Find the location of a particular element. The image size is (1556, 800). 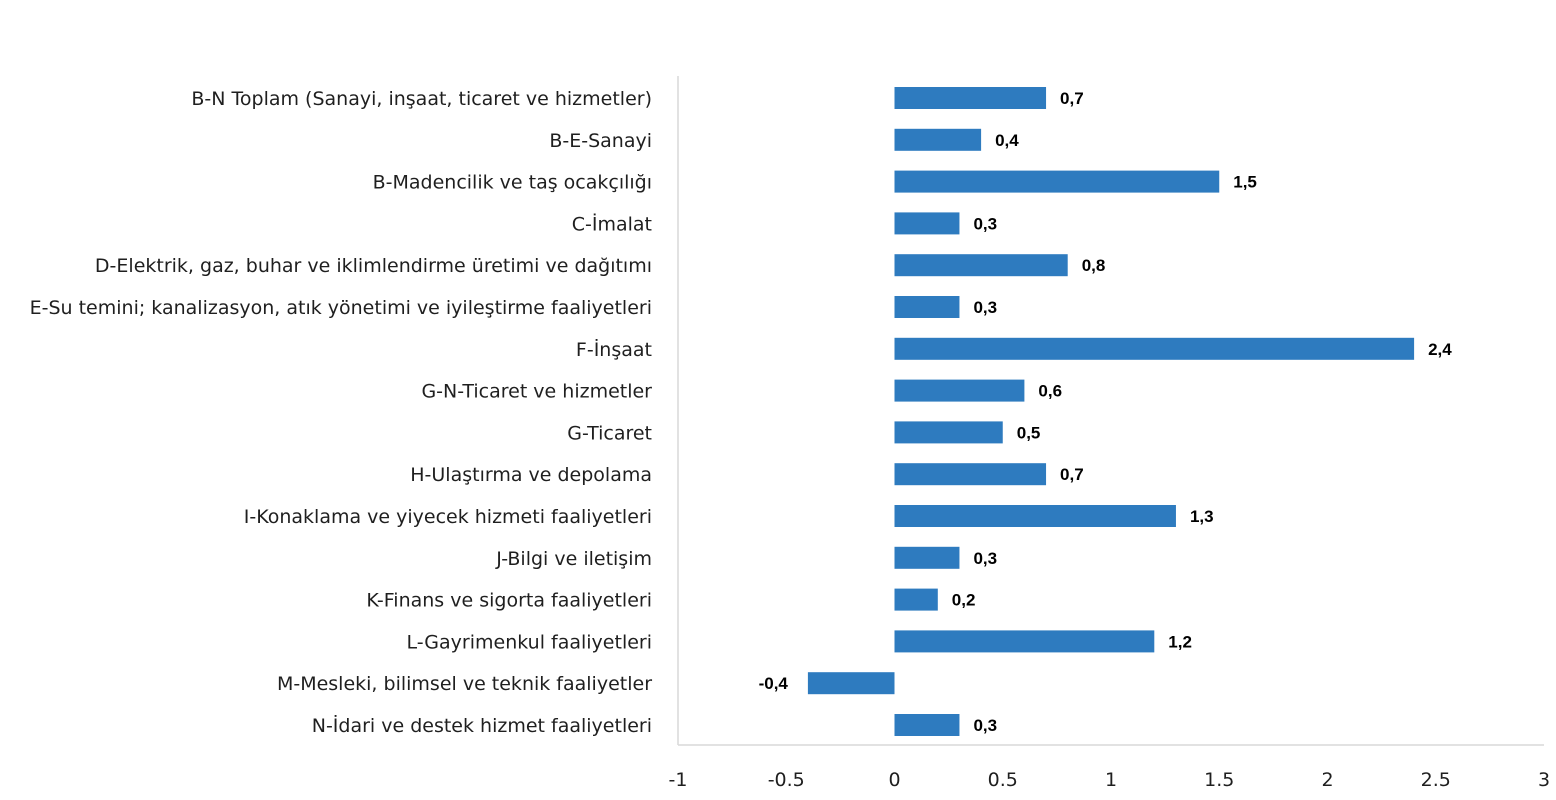

category-label: J-Bilgi ve iletişim is located at coordinates (573, 559).